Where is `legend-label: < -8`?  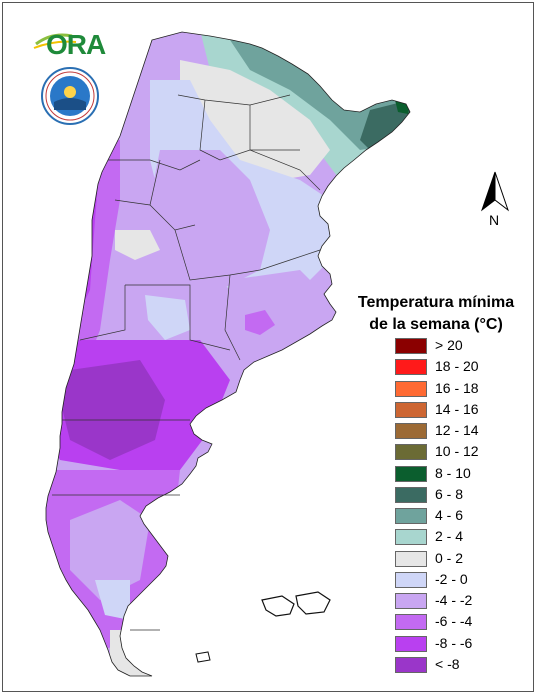 legend-label: < -8 is located at coordinates (447, 663).